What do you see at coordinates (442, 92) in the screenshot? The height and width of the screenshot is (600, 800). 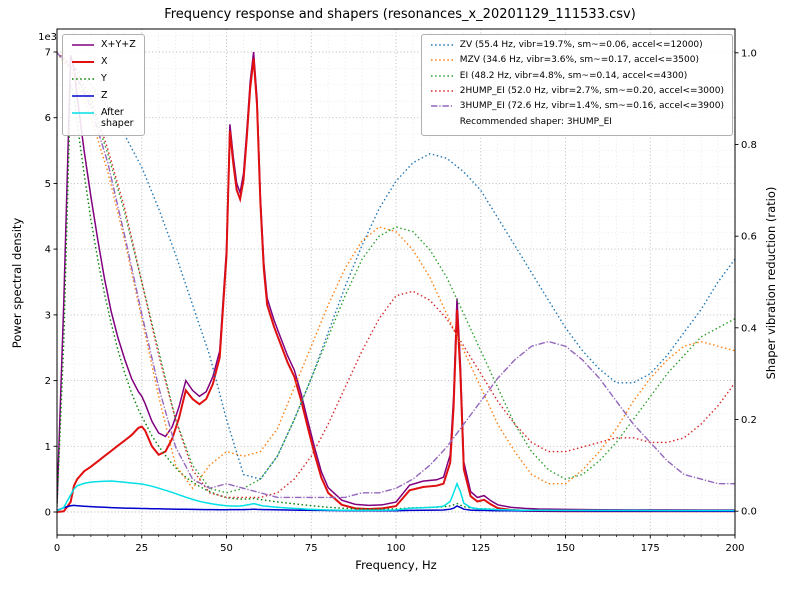 I see `2hump_ei-line-sample` at bounding box center [442, 92].